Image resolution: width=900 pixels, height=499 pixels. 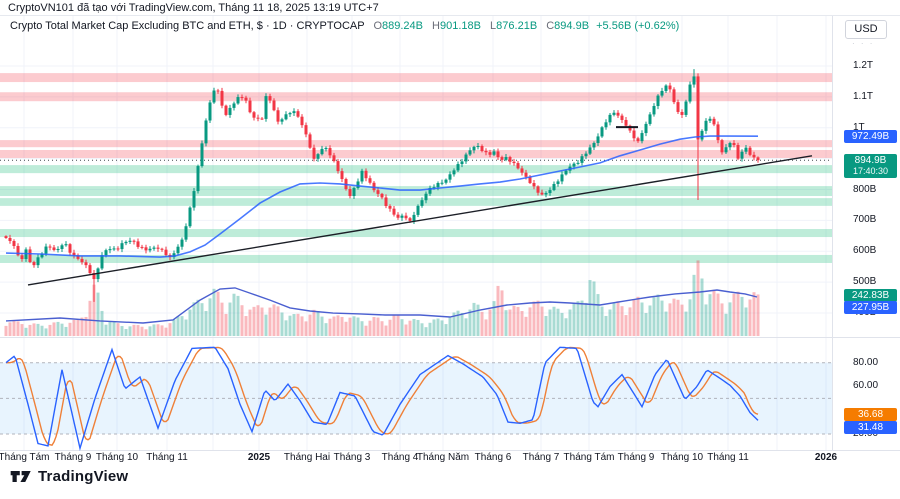 I want to click on low-value: 876.21B, so click(x=517, y=26).